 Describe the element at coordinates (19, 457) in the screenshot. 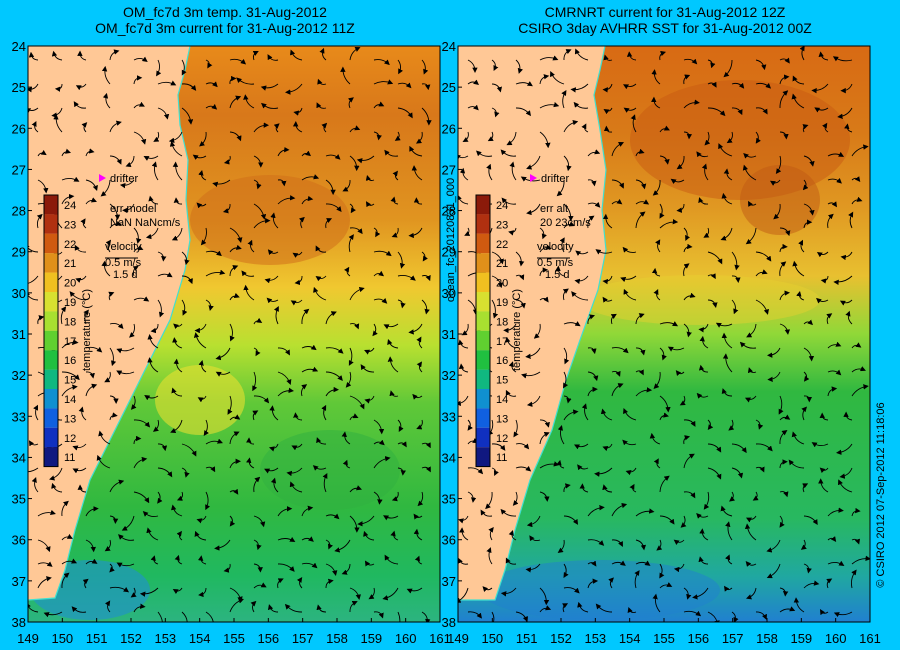

I see `lat-tick-label: 34` at that location.